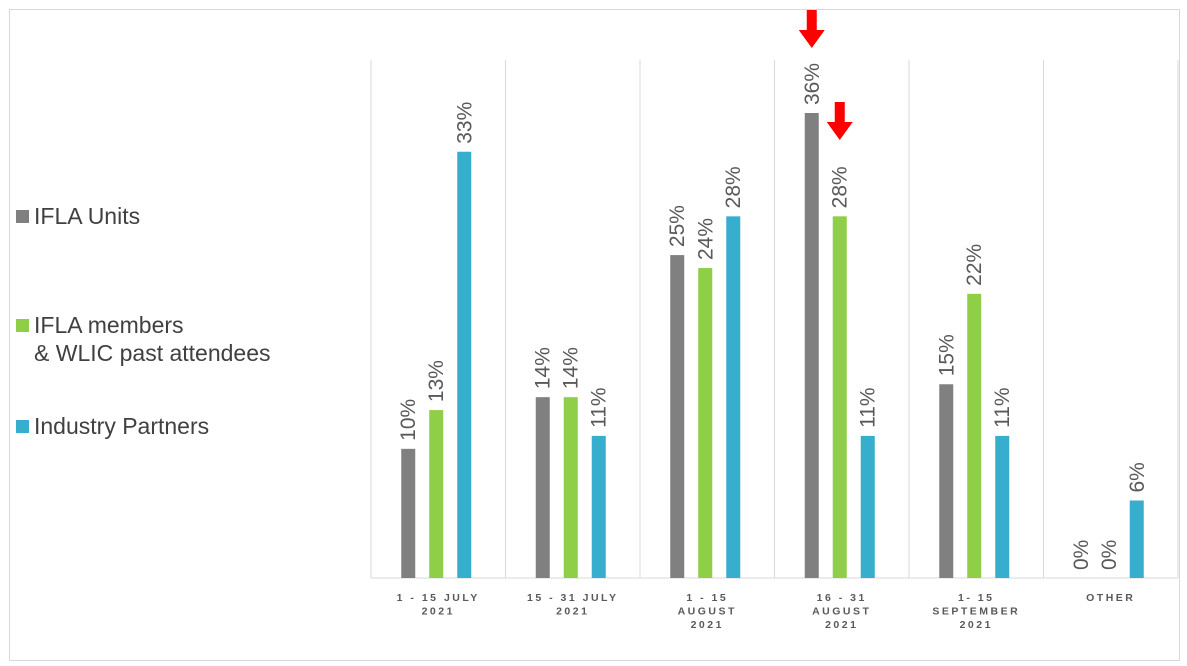  I want to click on legend-swatch-ifla-units, so click(22, 216).